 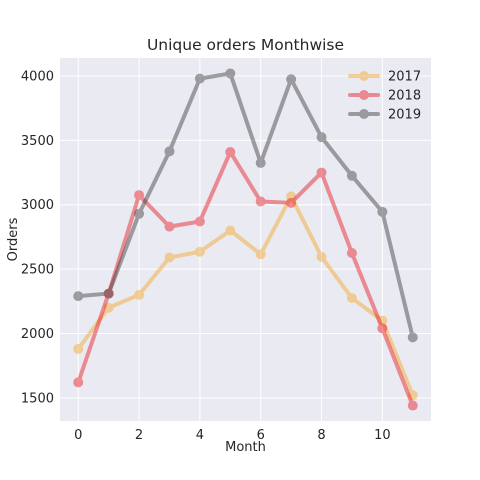 I want to click on legend-item: 2018, so click(x=384, y=96).